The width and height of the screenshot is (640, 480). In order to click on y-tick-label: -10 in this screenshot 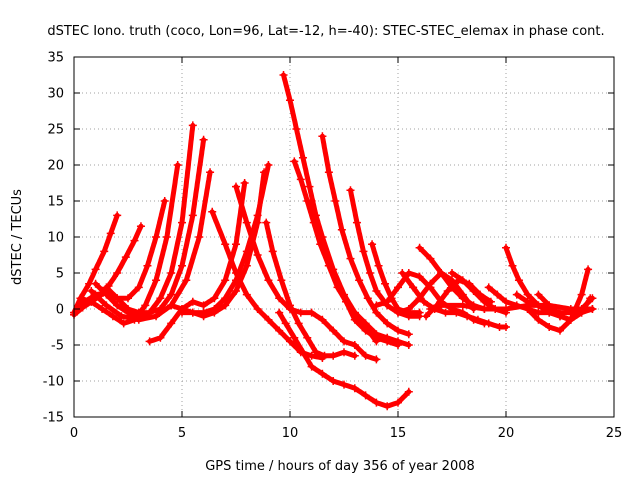, I will do `click(53, 382)`.